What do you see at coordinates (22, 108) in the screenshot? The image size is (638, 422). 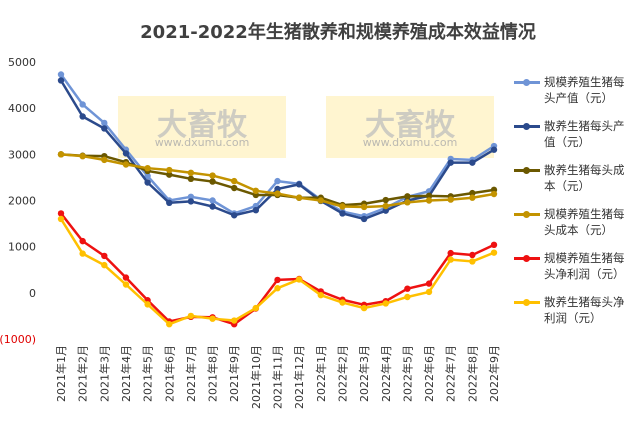 I see `y-tick-label: 4000` at bounding box center [22, 108].